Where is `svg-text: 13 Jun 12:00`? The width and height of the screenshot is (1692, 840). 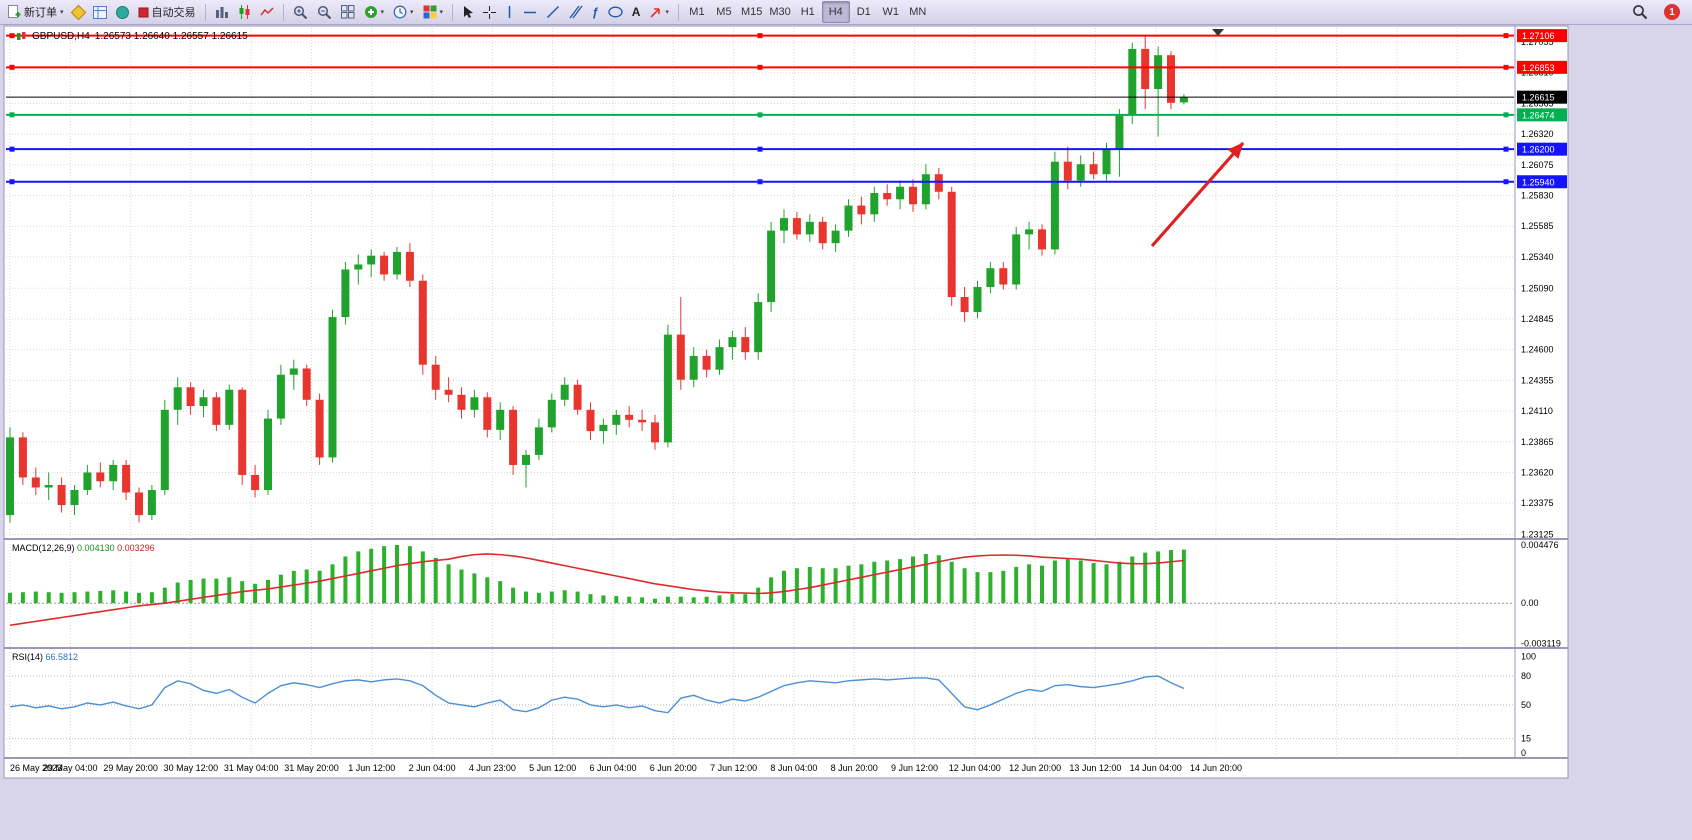 svg-text: 13 Jun 12:00 is located at coordinates (1095, 768).